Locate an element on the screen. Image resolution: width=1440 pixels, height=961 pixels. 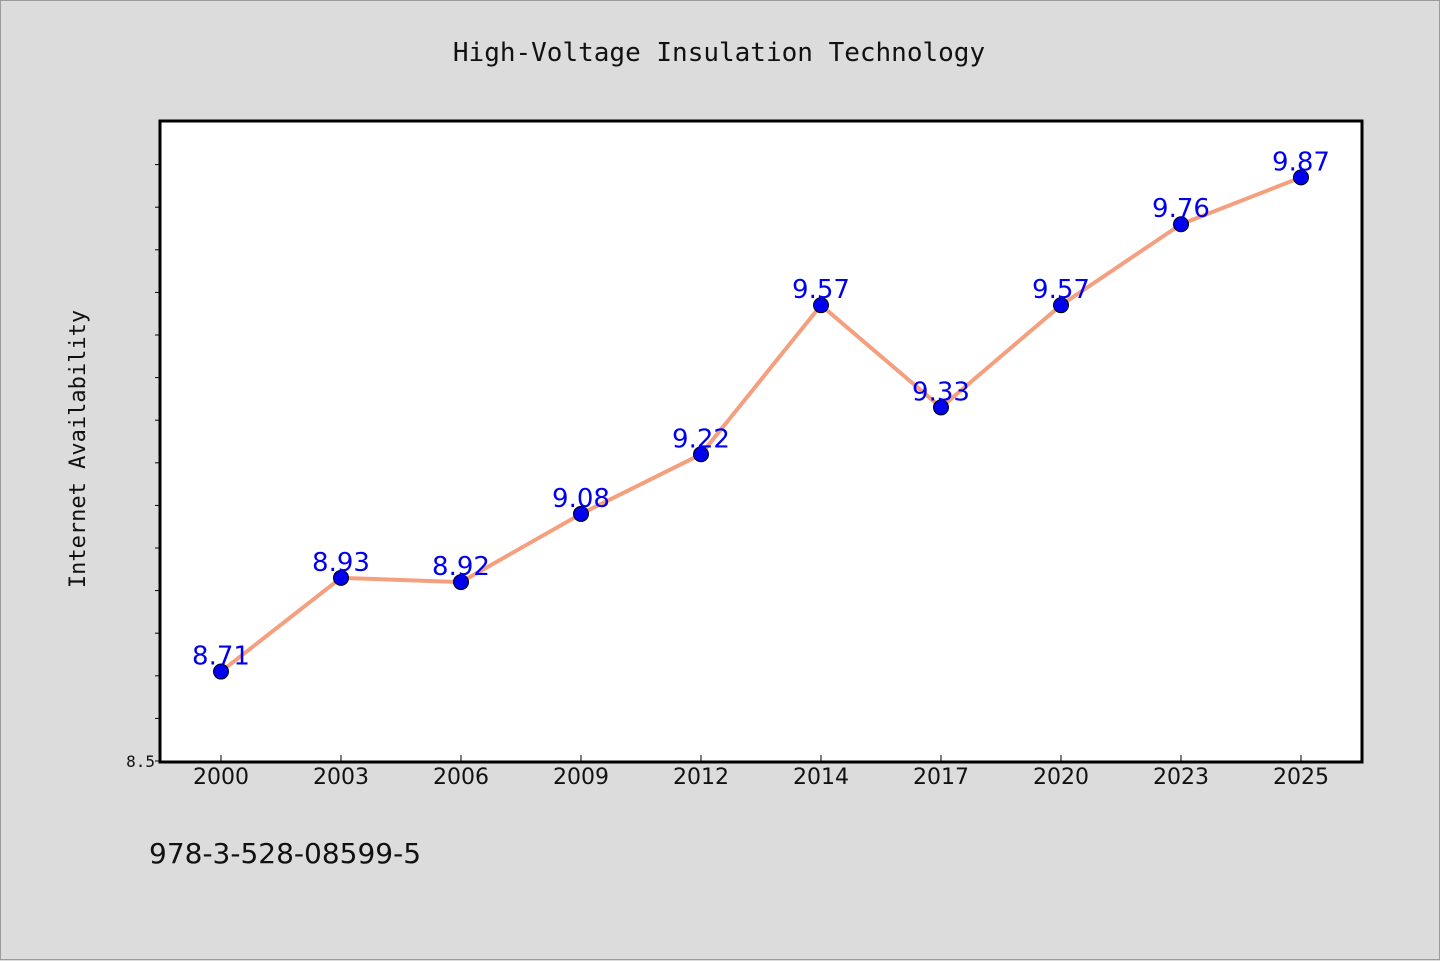
x-tick-label: 2012 is located at coordinates (701, 777).